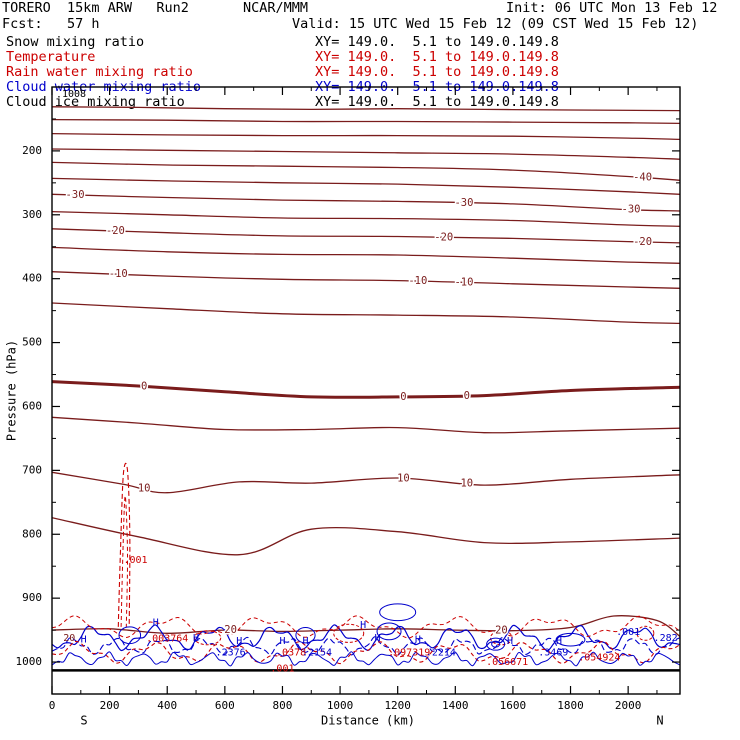  I want to click on field-temperature-name: Temperature, so click(51, 57).